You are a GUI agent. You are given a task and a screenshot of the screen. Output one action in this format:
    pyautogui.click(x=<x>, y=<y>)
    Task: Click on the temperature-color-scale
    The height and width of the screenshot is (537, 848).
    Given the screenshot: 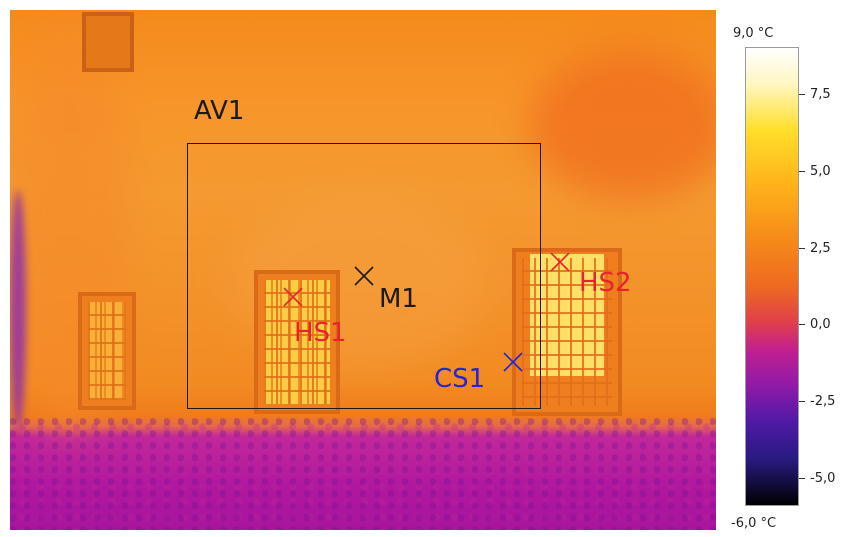 What is the action you would take?
    pyautogui.click(x=772, y=276)
    